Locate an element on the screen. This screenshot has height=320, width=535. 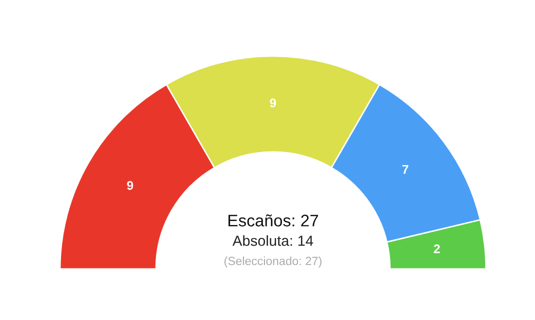
data-label: 7 is located at coordinates (405, 169).